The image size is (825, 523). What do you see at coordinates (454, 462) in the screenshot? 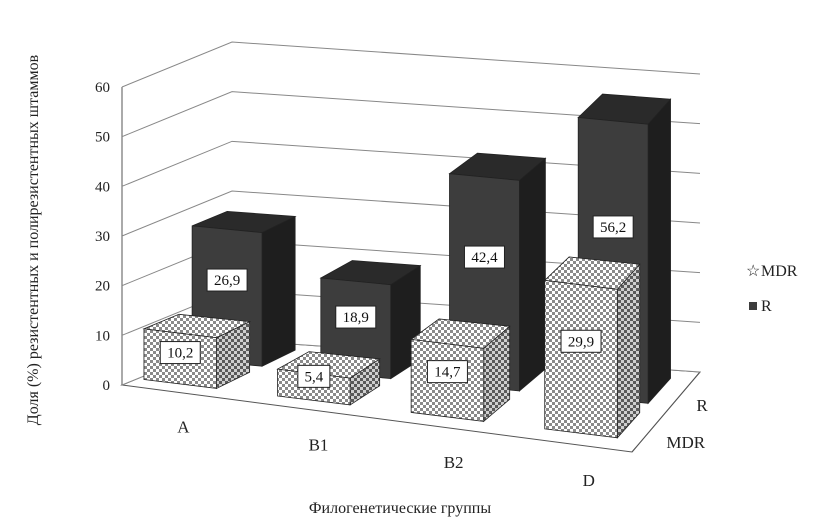
I see `category-label: B2` at bounding box center [454, 462].